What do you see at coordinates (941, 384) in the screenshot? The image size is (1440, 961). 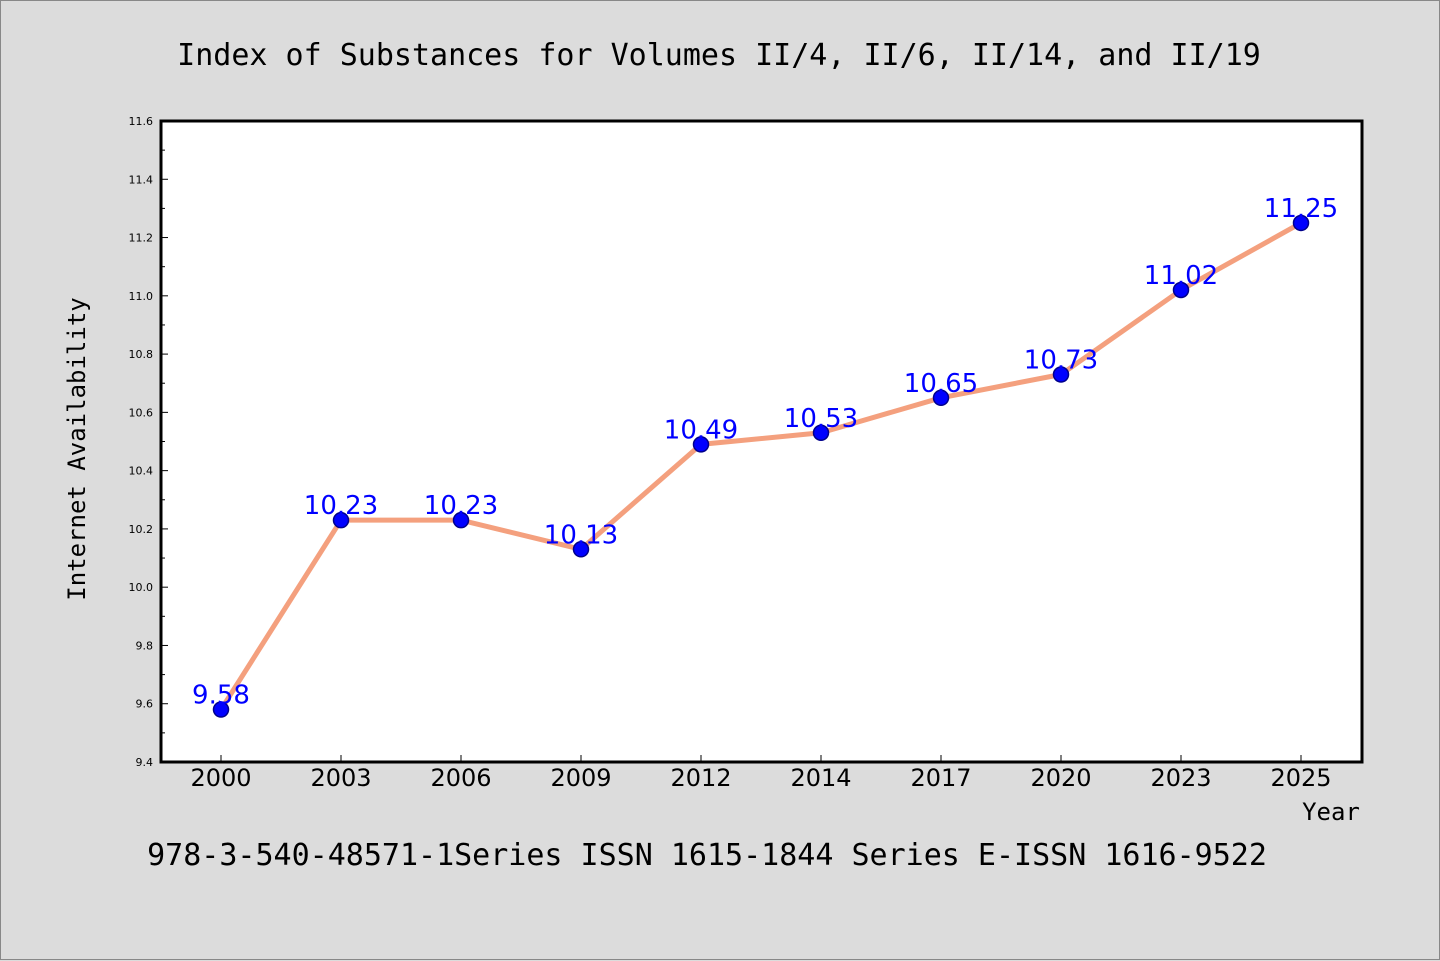 I see `data-label: 10.65` at bounding box center [941, 384].